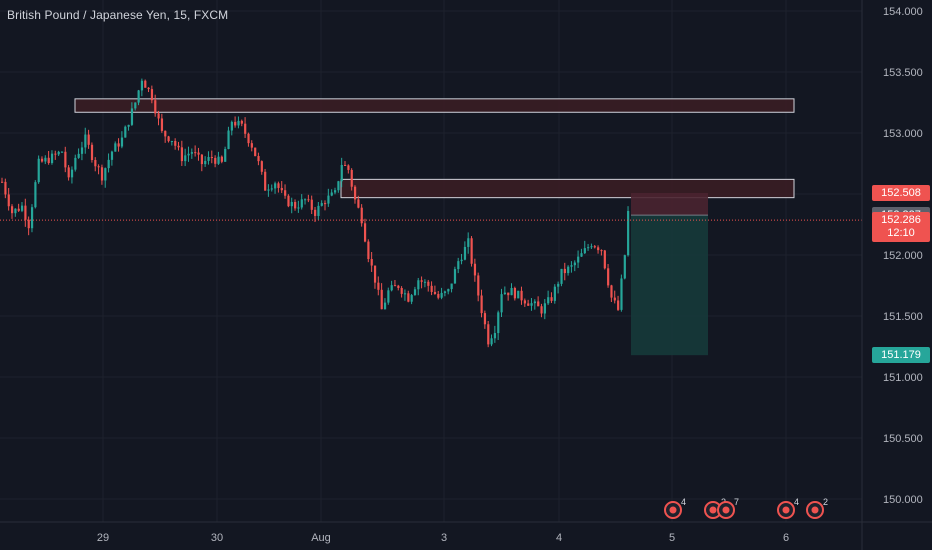 Image resolution: width=932 pixels, height=550 pixels. I want to click on current-price-label: 152.286 12:10, so click(901, 227).